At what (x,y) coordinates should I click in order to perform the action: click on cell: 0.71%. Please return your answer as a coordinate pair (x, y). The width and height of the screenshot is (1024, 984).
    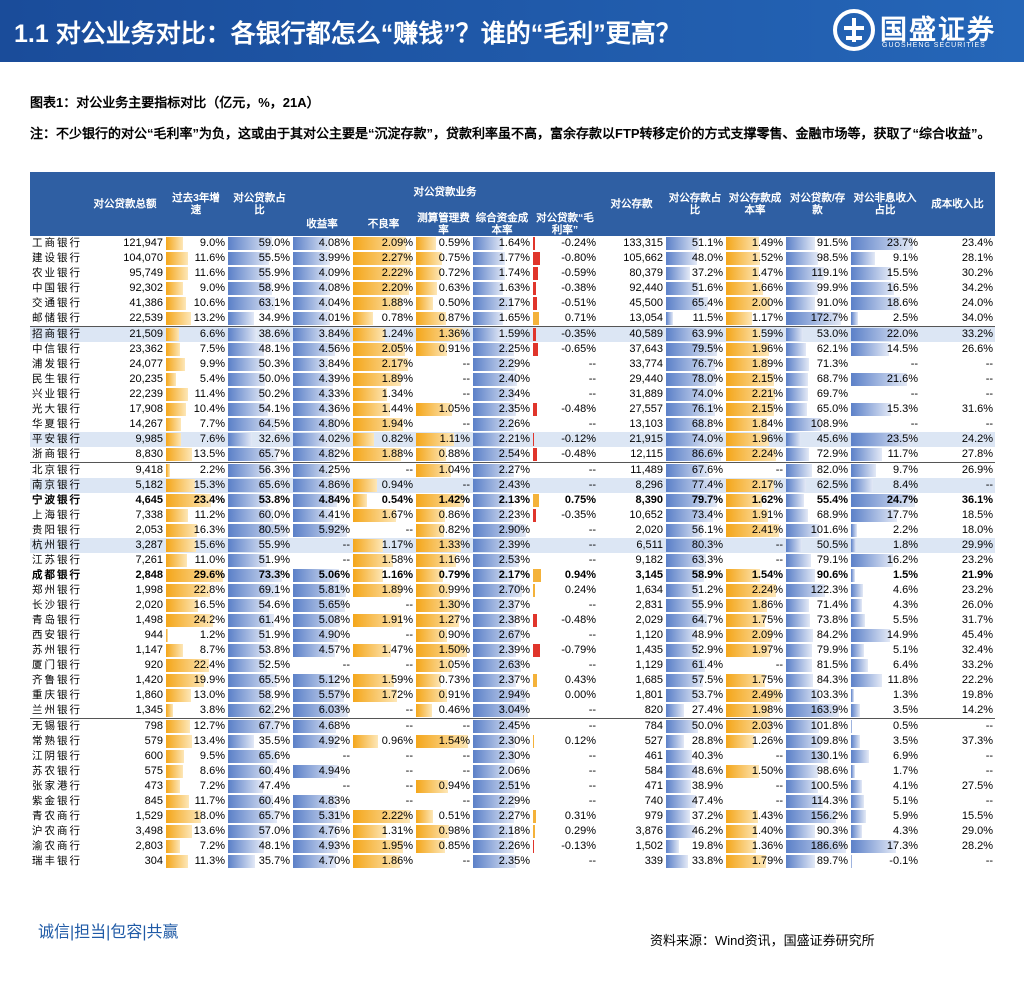
    Looking at the image, I should click on (565, 319).